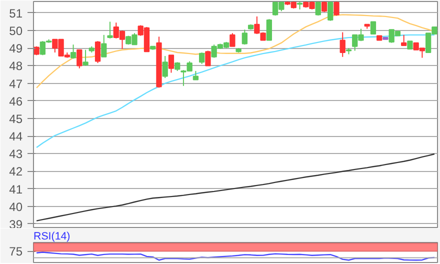 This screenshot has width=440, height=264. Describe the element at coordinates (16, 119) in the screenshot. I see `y-tick-label: 45` at that location.